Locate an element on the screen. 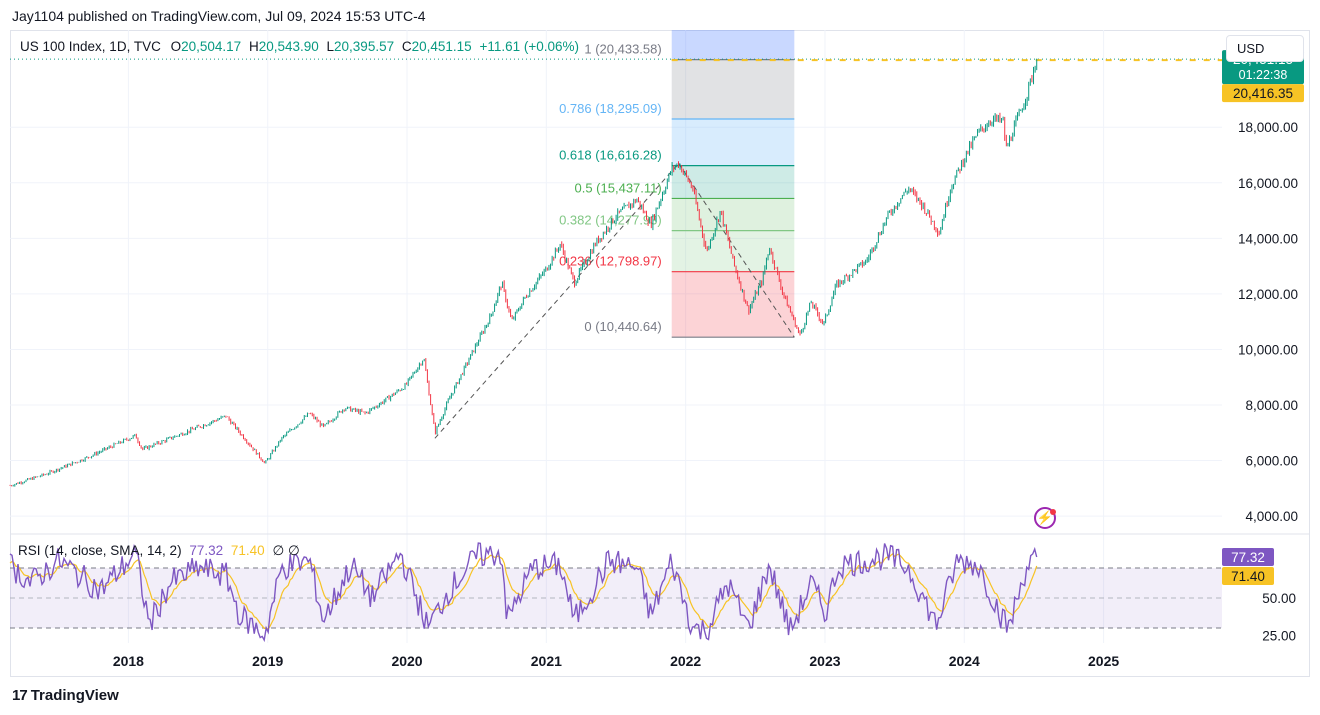  second-price-tag is located at coordinates (1263, 93).